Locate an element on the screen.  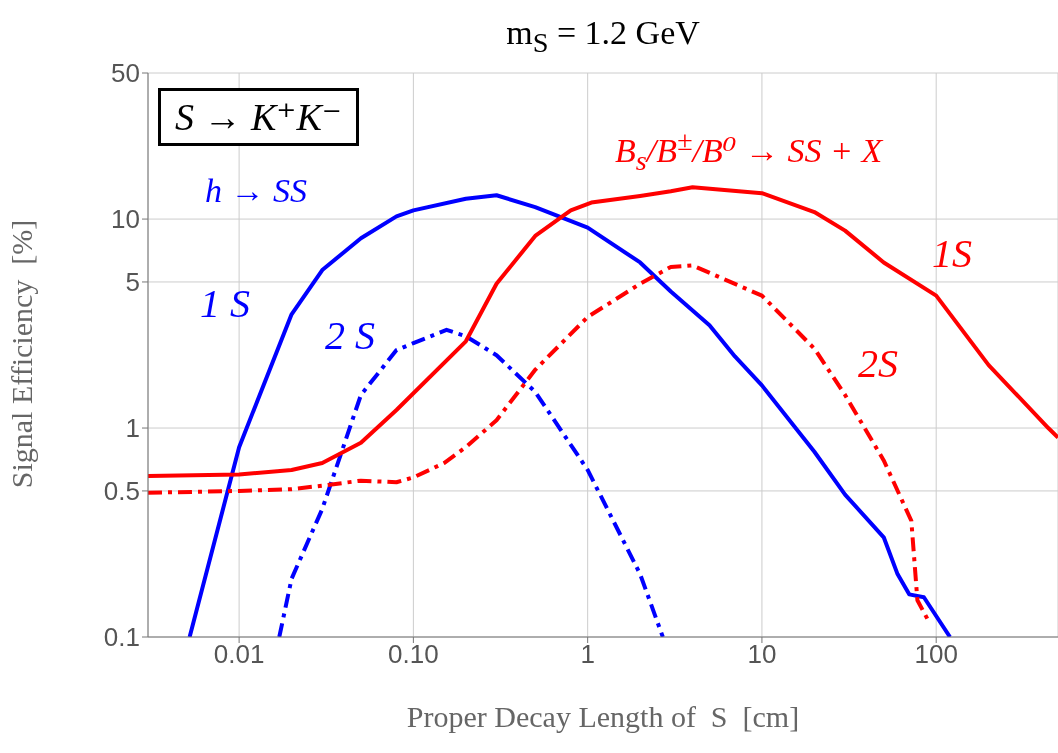
chart-title: m$_{S}$ = 1.2 GeV is located at coordinates (603, 36).